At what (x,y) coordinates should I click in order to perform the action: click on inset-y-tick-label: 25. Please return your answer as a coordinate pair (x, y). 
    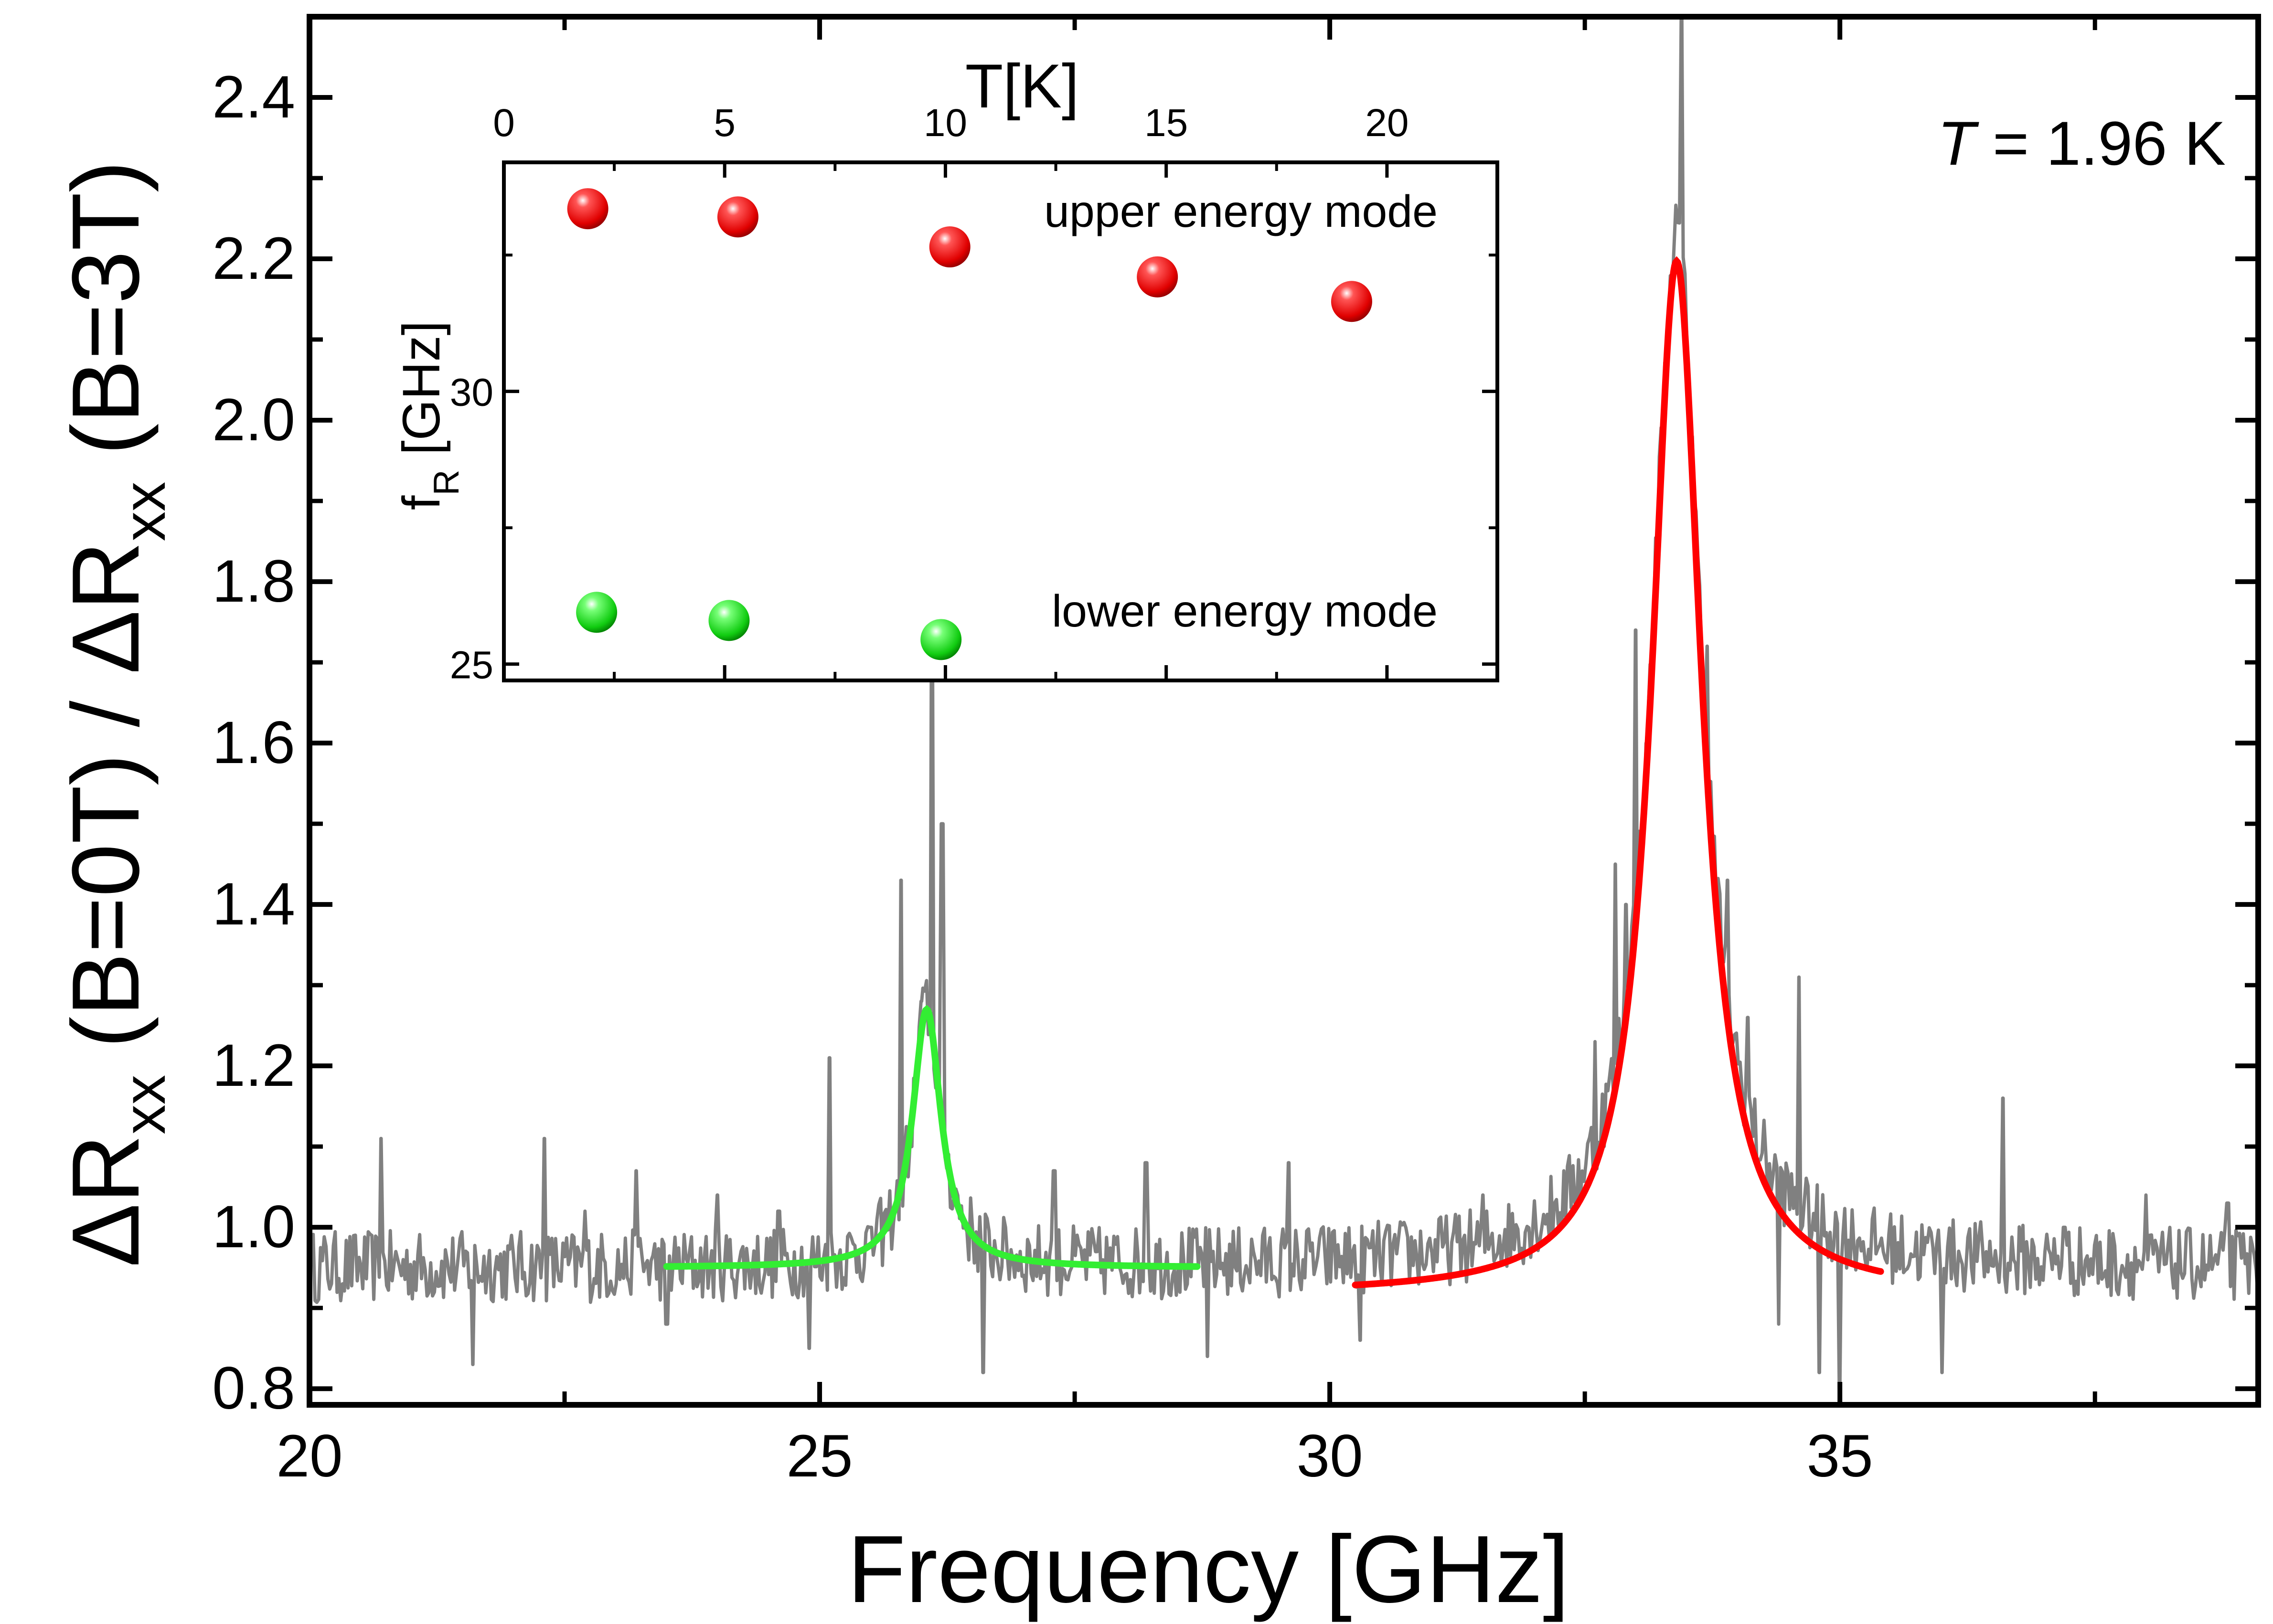
    Looking at the image, I should click on (471, 665).